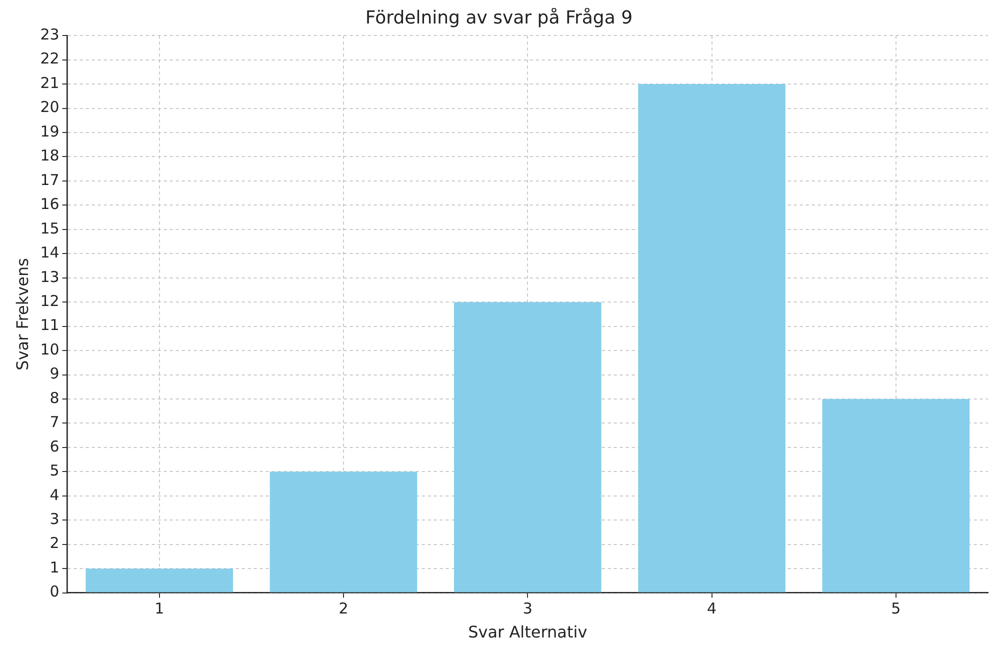 The width and height of the screenshot is (998, 653). I want to click on x-tick-label: 1, so click(159, 609).